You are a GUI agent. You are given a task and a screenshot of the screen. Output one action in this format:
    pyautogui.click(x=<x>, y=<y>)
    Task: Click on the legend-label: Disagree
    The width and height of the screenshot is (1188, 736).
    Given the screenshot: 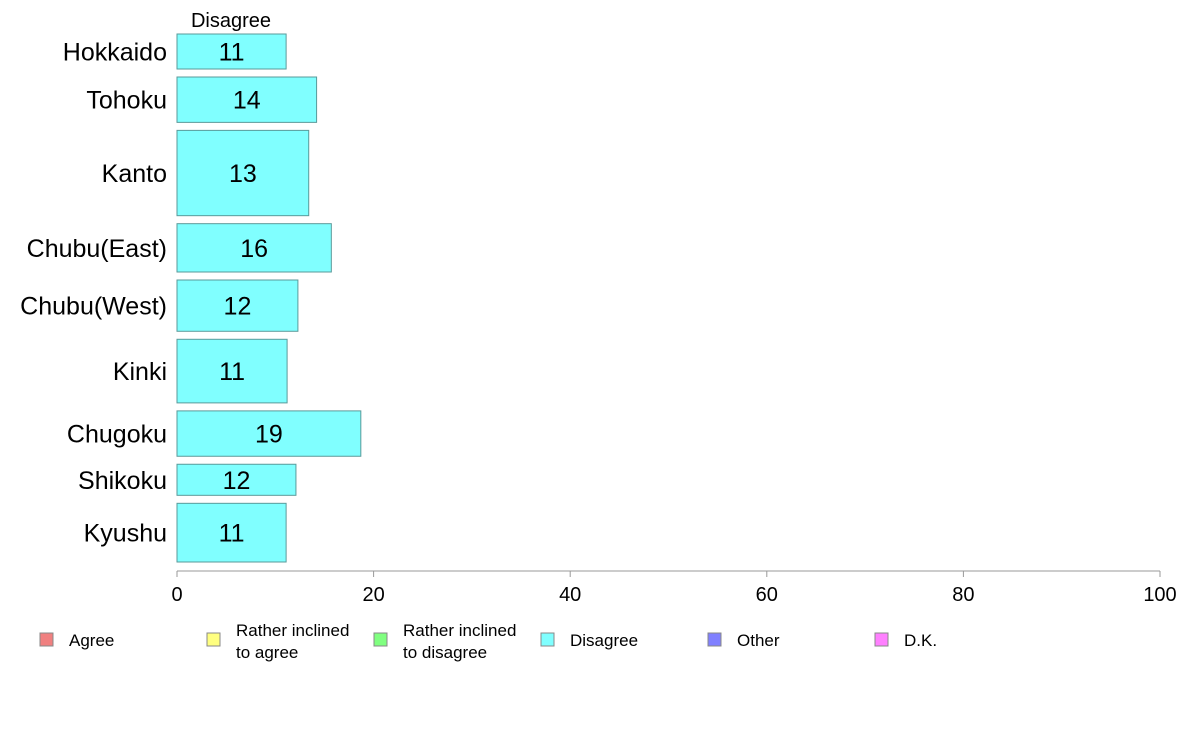 What is the action you would take?
    pyautogui.click(x=604, y=640)
    